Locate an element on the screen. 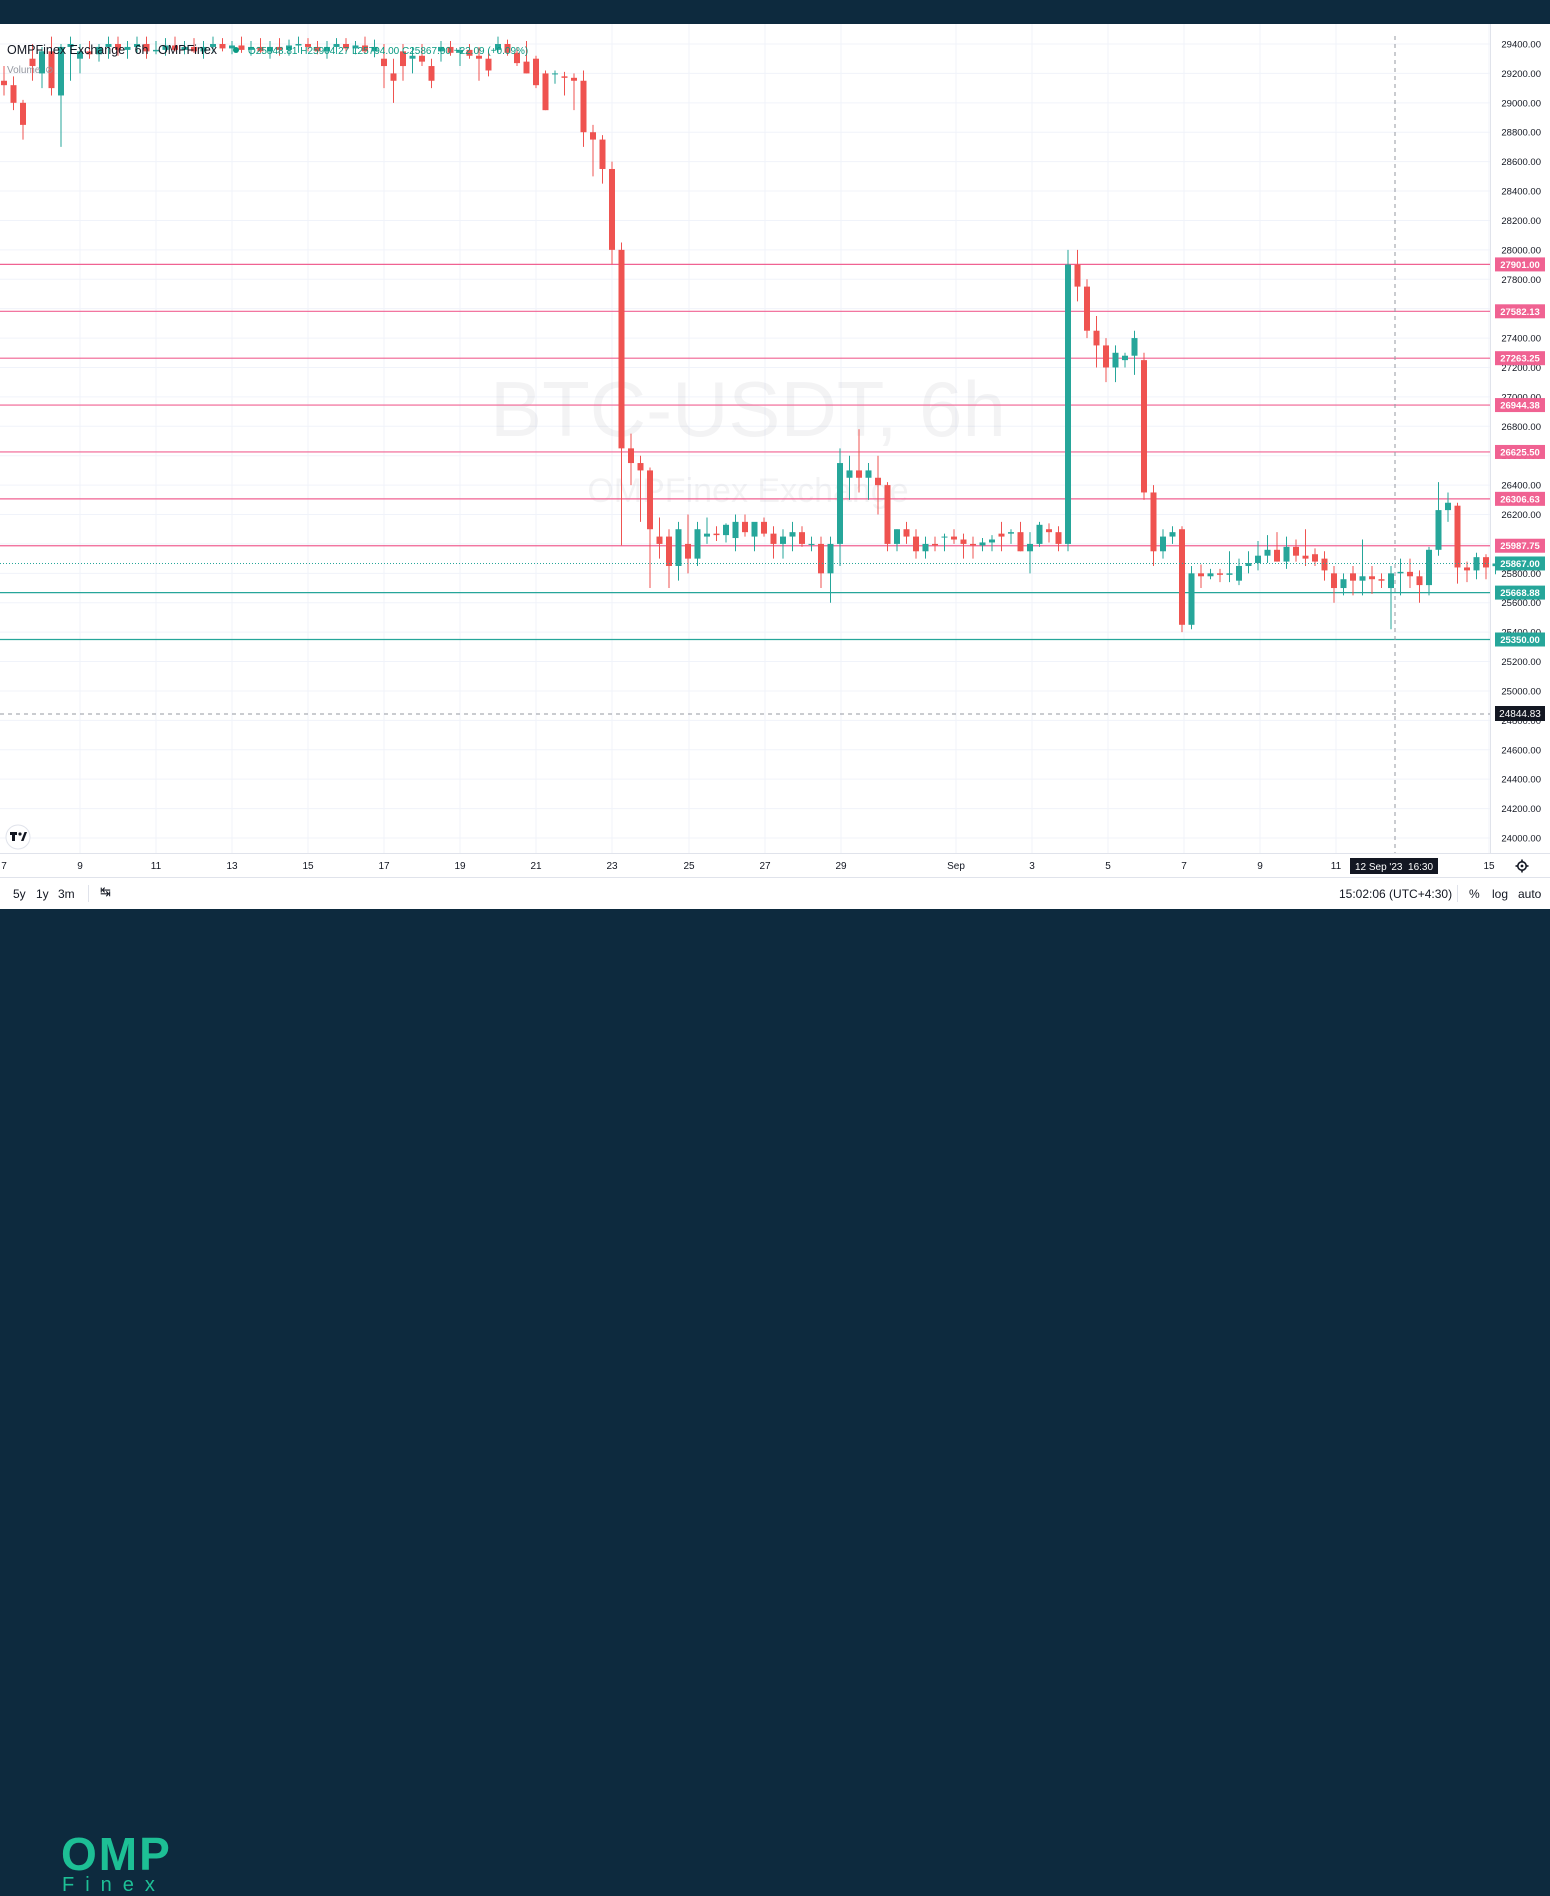  clock-timezone: 15:02:06 (UTC+4:30) is located at coordinates (1396, 894).